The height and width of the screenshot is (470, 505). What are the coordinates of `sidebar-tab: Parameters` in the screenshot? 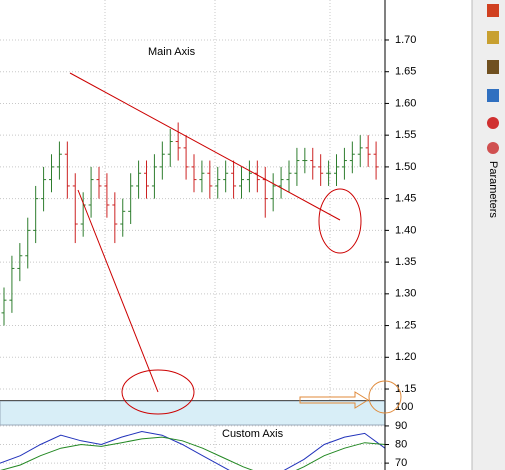 It's located at (493, 189).